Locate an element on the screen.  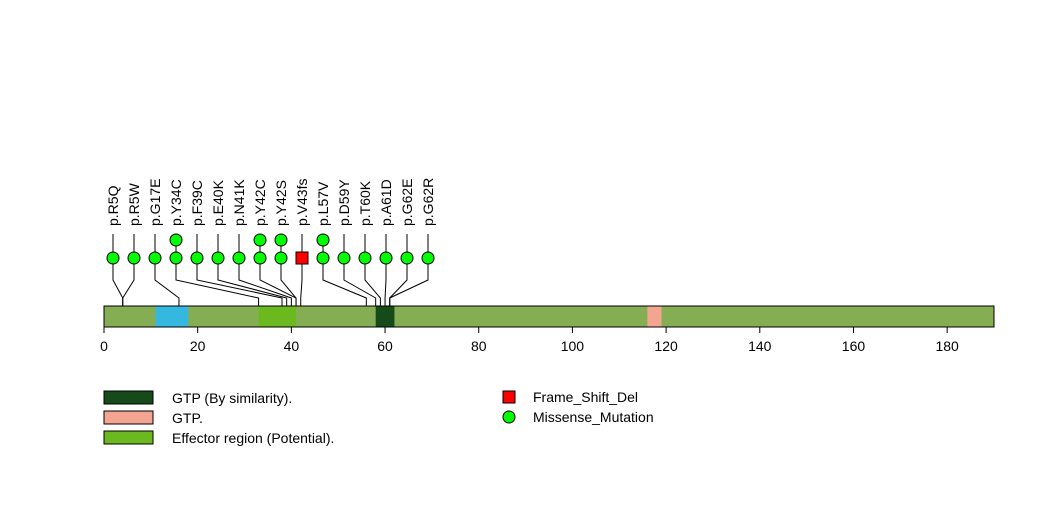
x-tick-label-160: 160 is located at coordinates (854, 346).